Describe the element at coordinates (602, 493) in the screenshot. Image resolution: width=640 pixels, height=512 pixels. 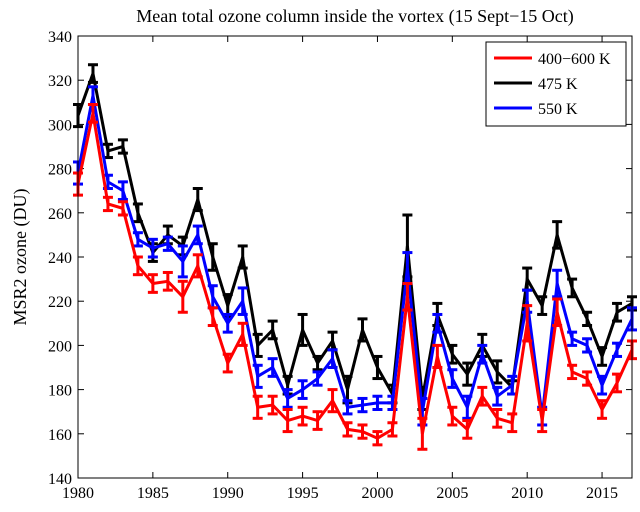
I see `x-tick-label: 2015` at that location.